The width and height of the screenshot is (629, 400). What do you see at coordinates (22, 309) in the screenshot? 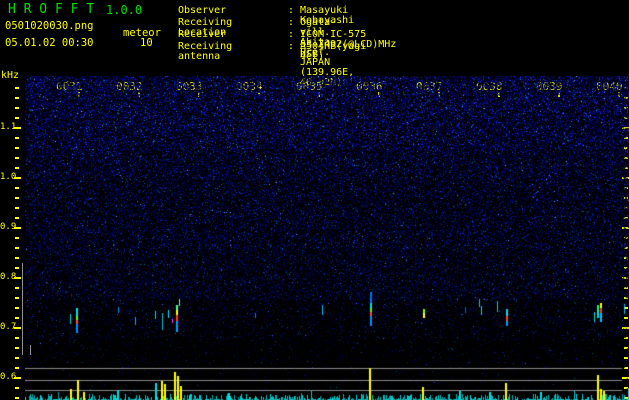
I see `amplitude-scale-bar` at bounding box center [22, 309].